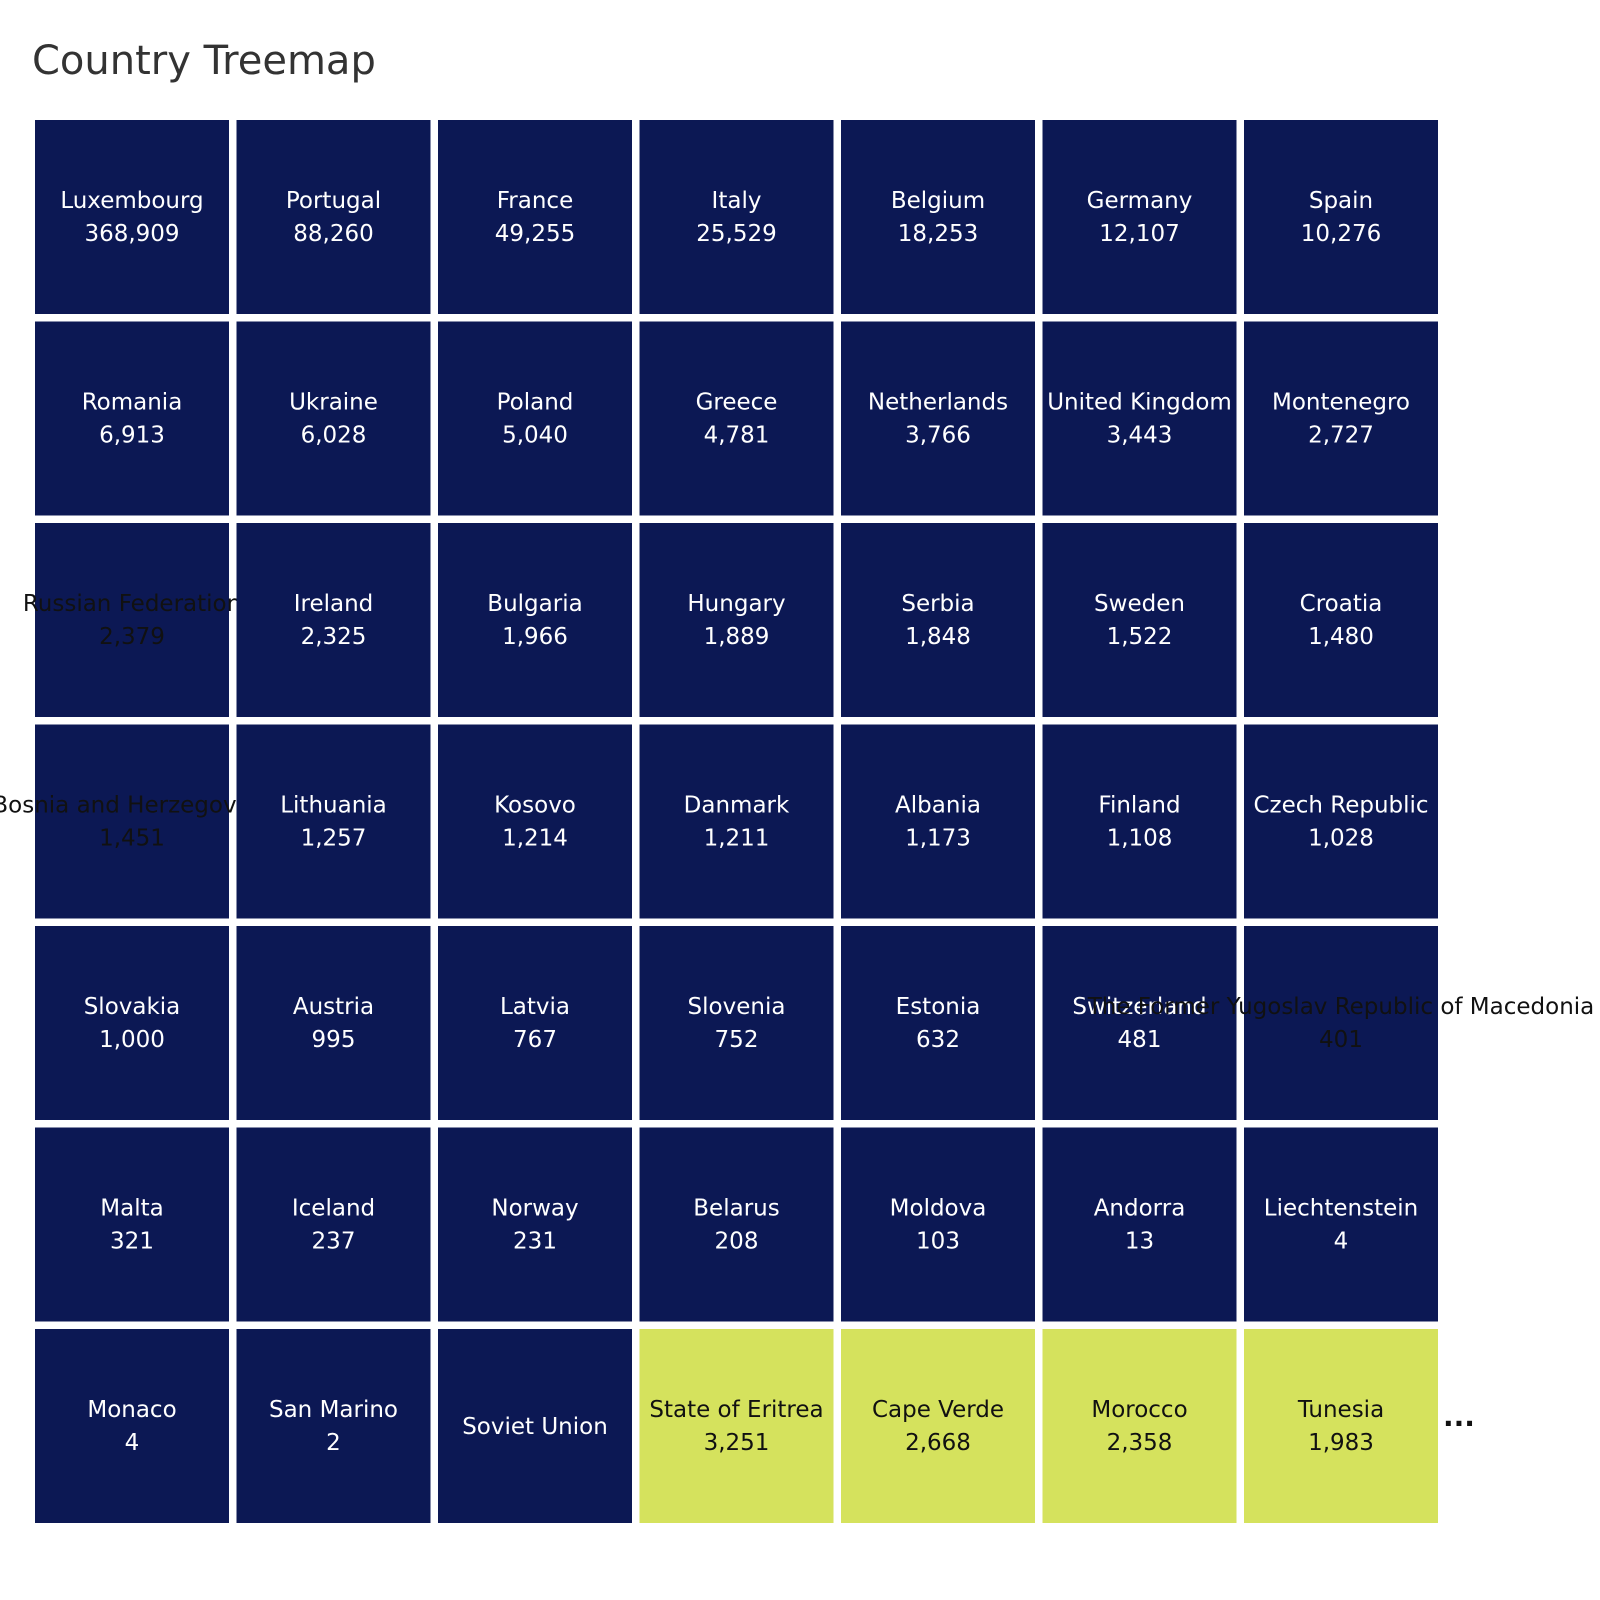  I want to click on tile-slovakia: Slovakia 1,000, so click(132, 1023).